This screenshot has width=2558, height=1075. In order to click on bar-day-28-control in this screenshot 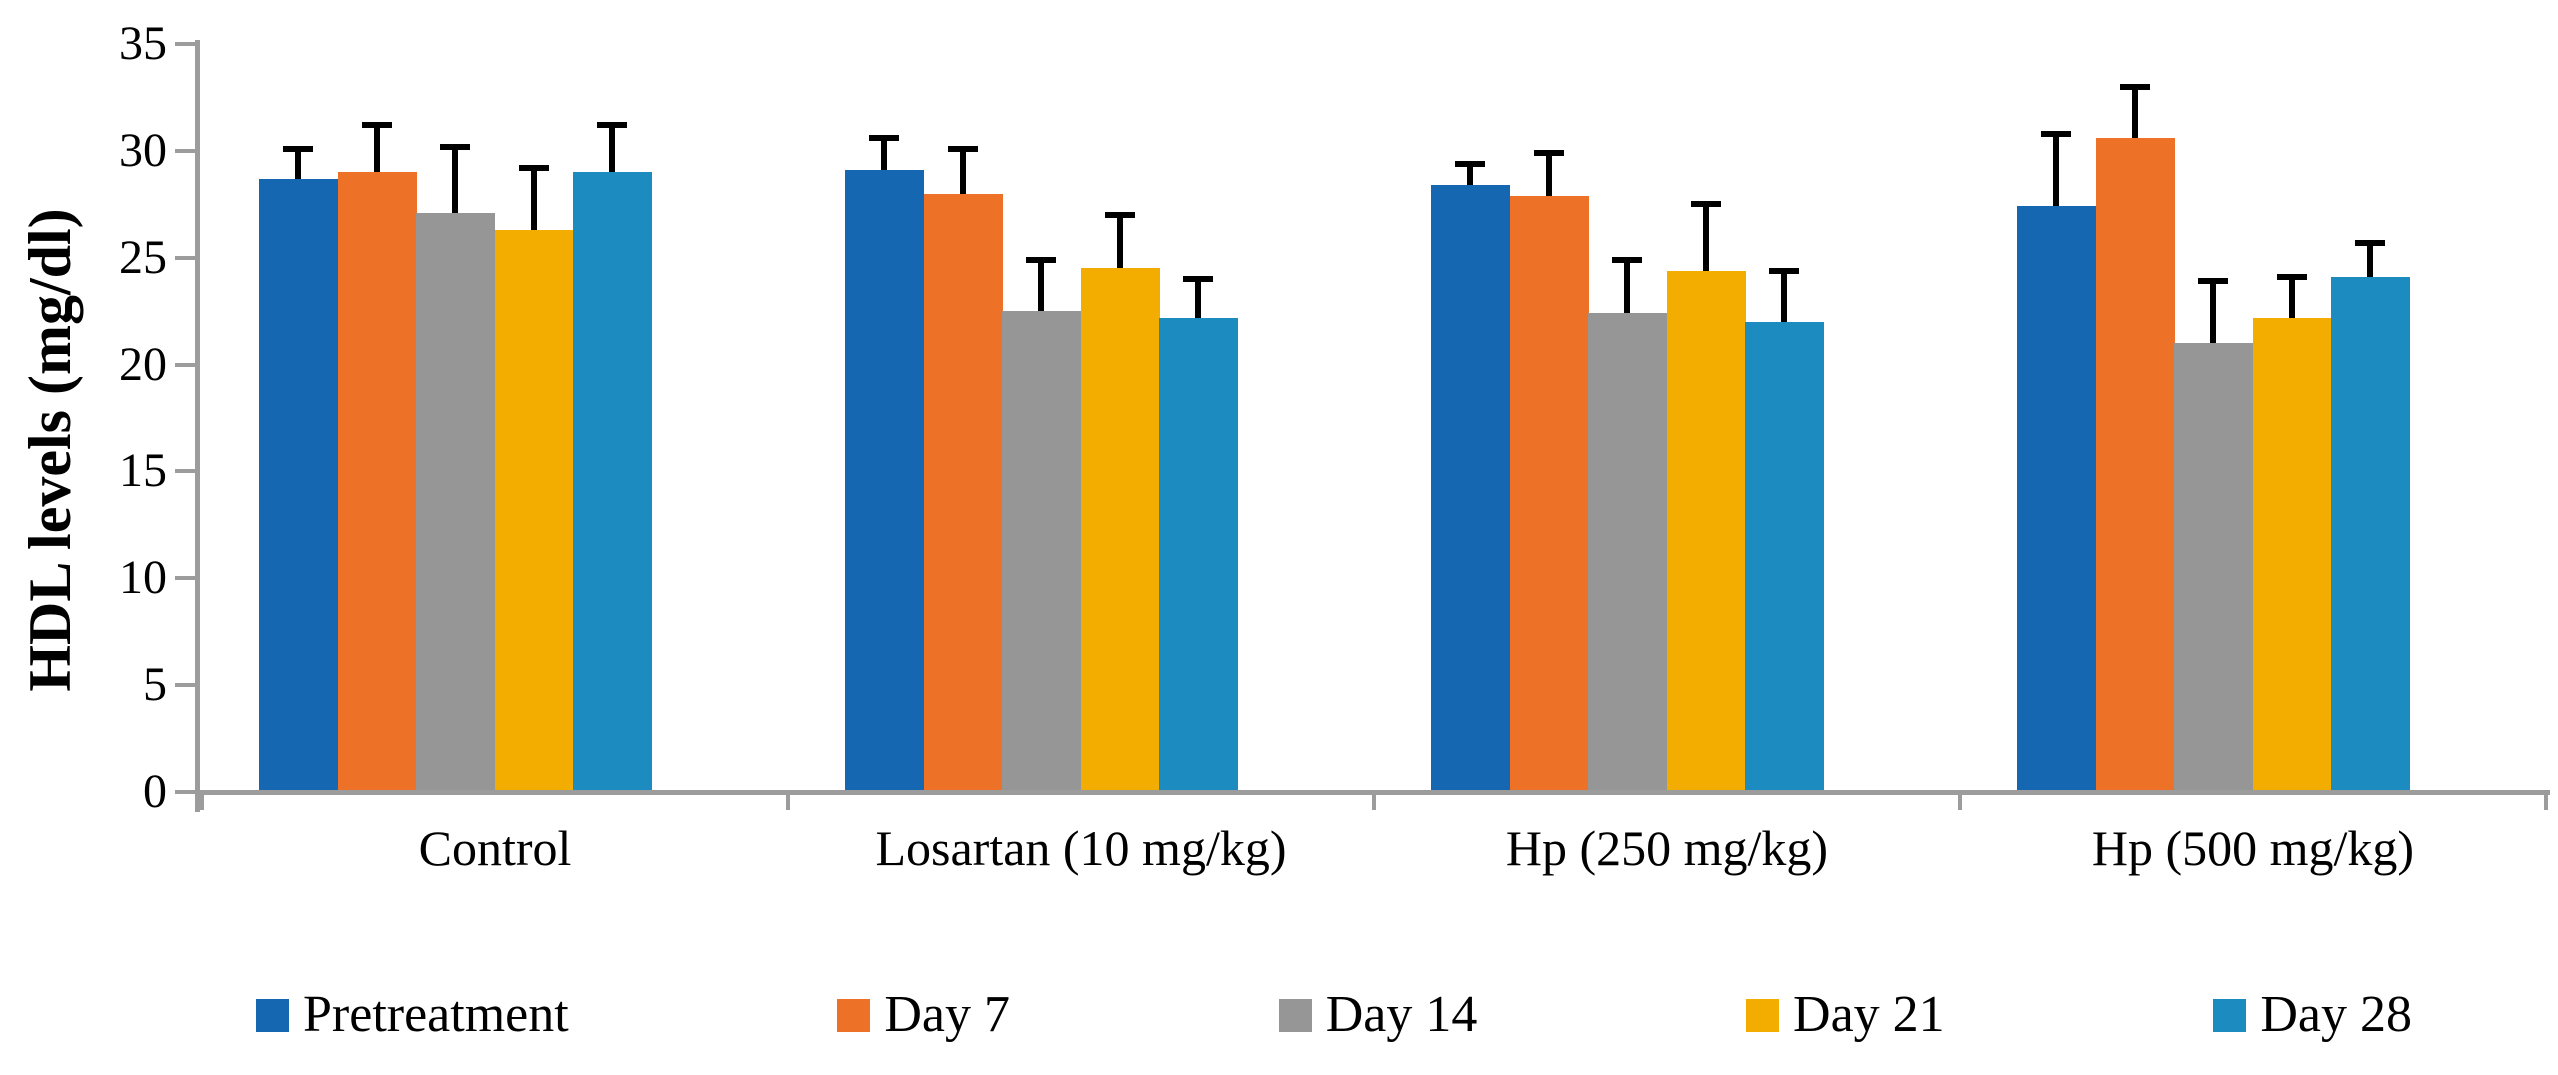, I will do `click(612, 482)`.